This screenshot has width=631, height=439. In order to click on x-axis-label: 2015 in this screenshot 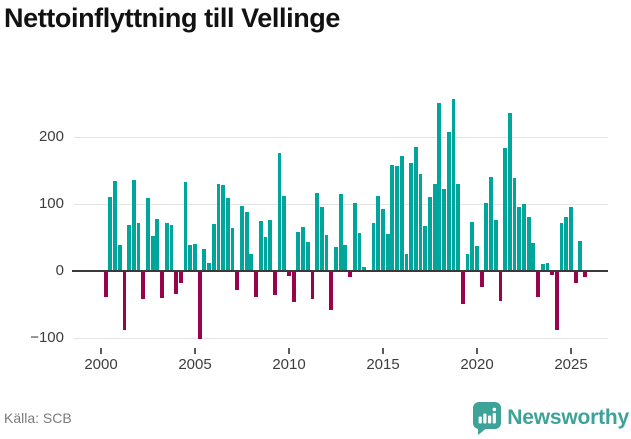, I will do `click(383, 364)`.